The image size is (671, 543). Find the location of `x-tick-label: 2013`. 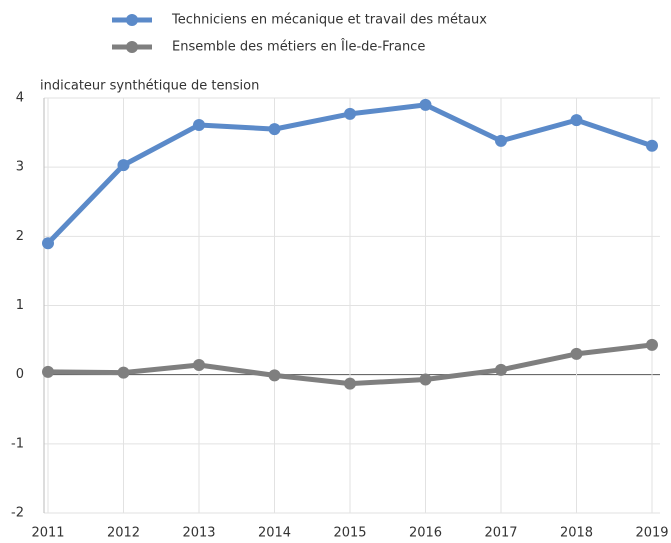

x-tick-label: 2013 is located at coordinates (198, 533).